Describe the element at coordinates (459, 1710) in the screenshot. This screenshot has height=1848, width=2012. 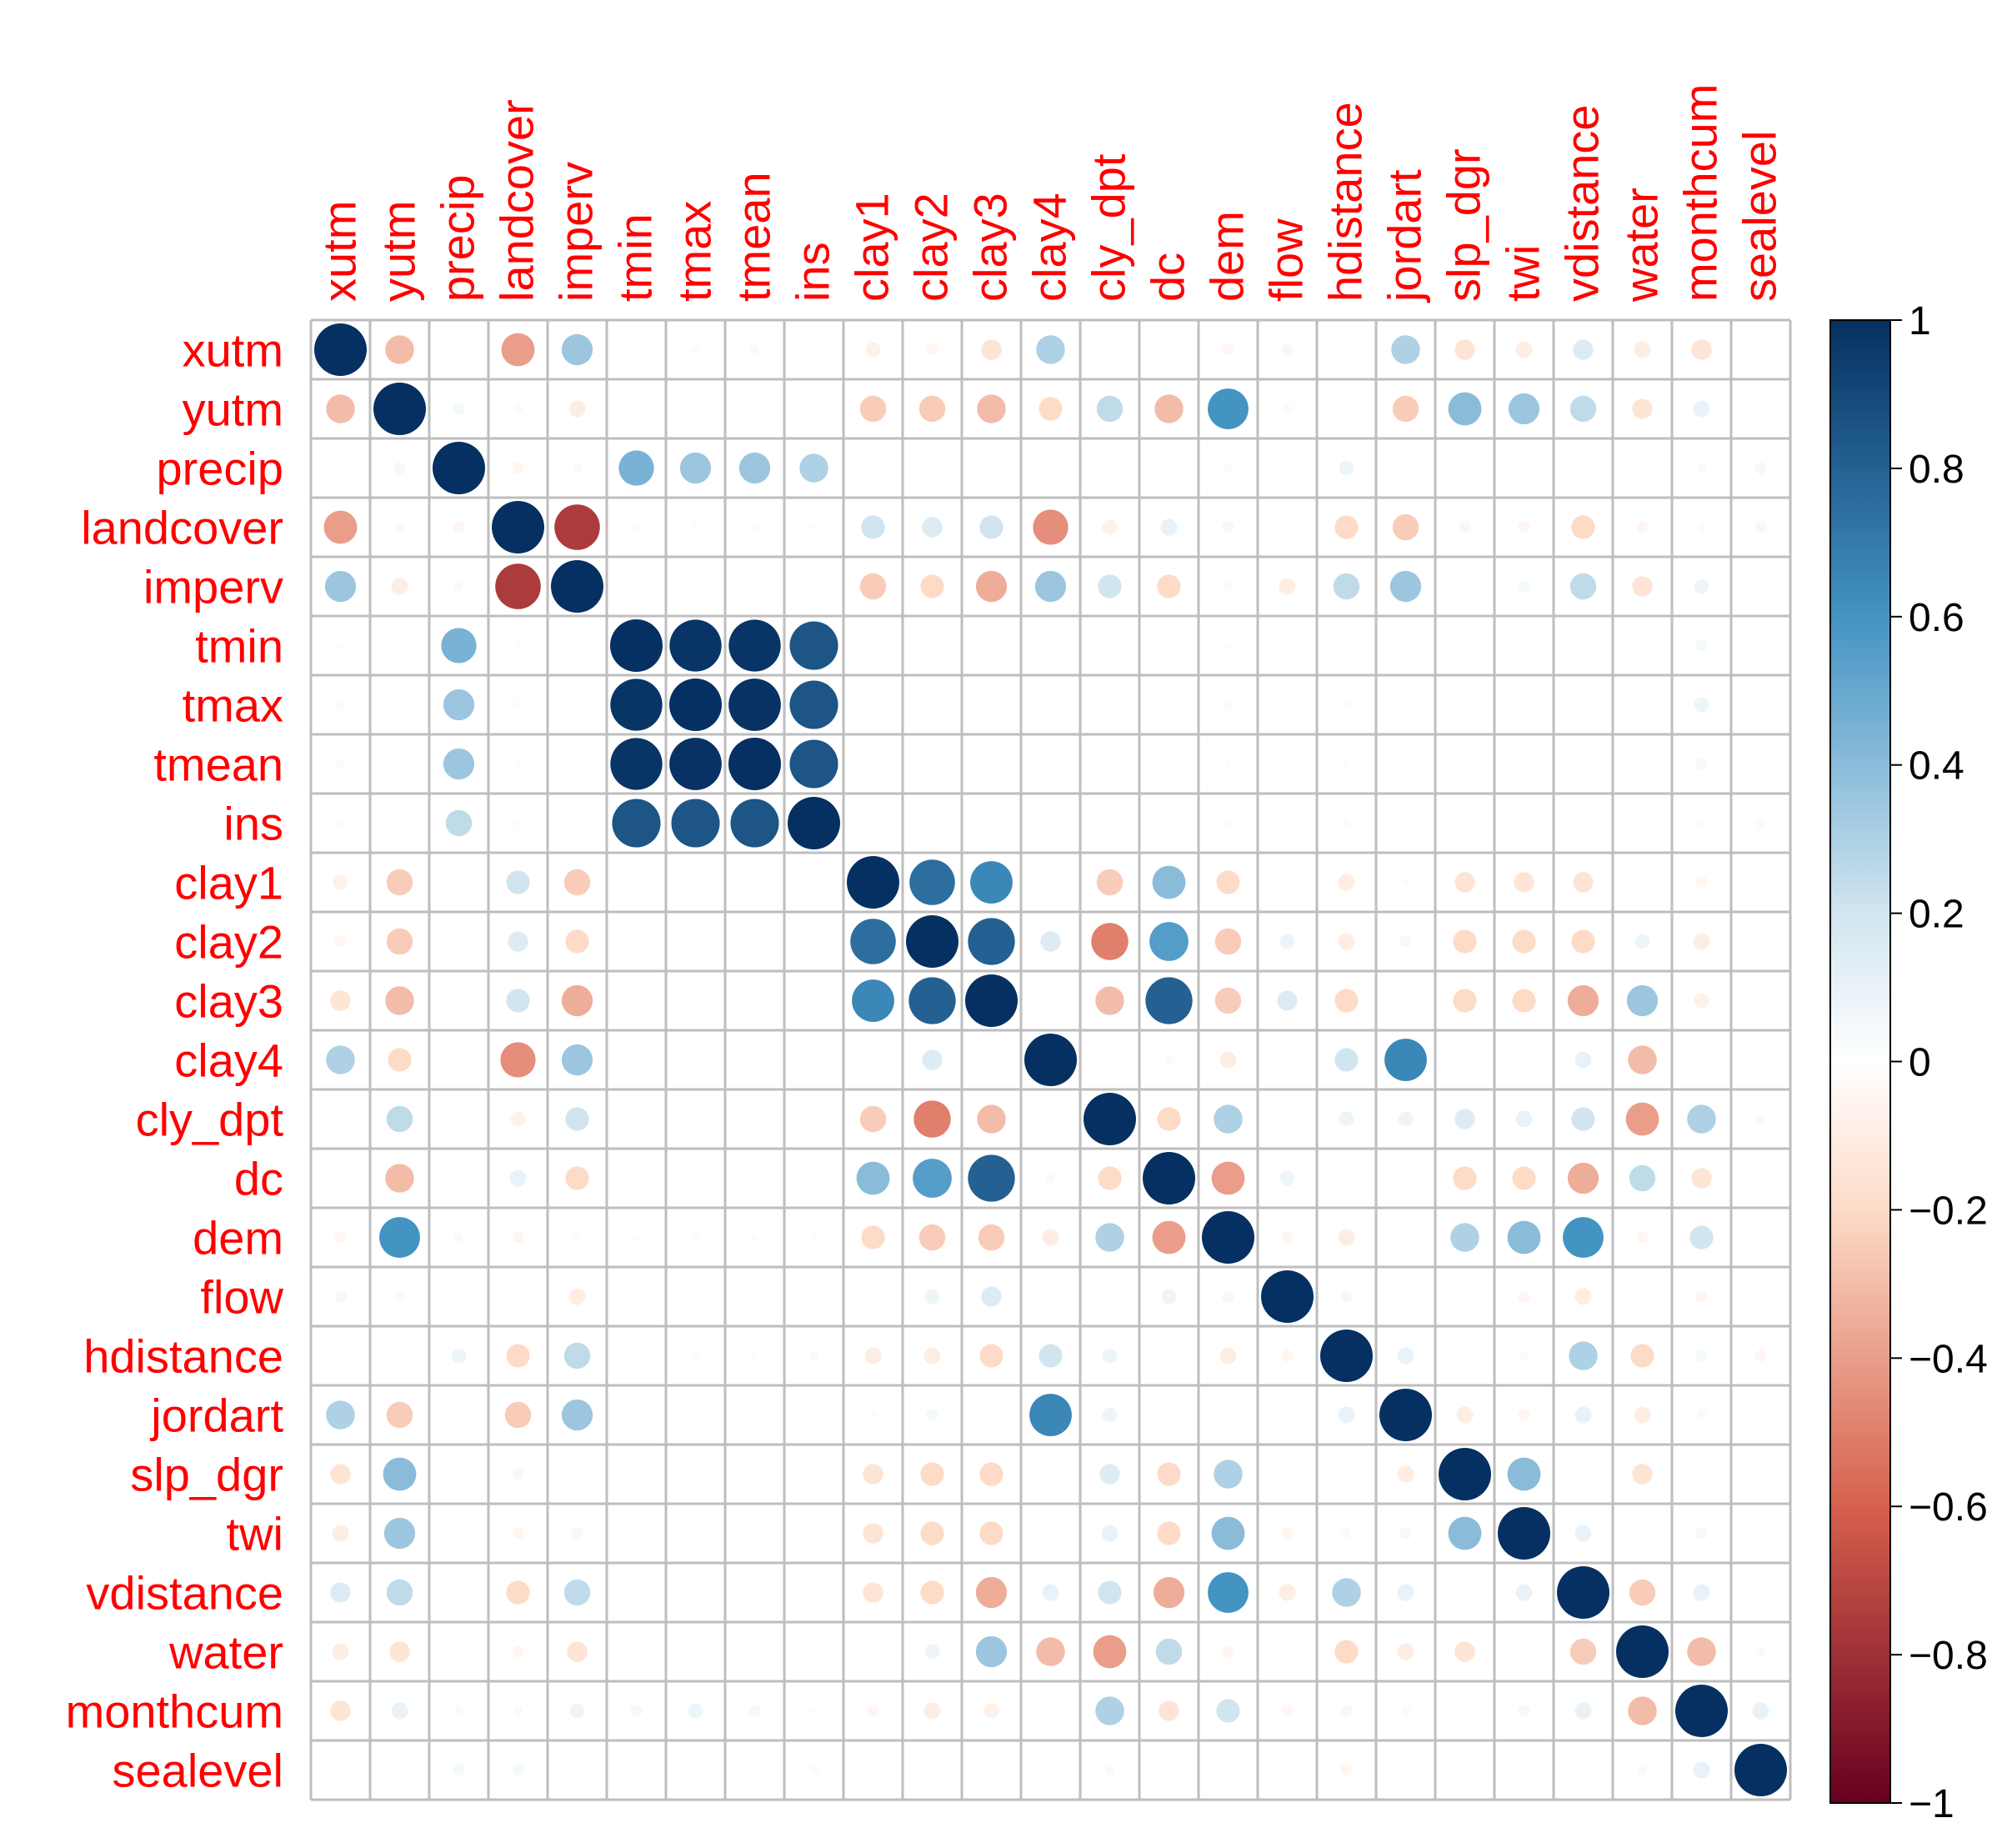
I see `corr-cell-monthcum-precip` at that location.